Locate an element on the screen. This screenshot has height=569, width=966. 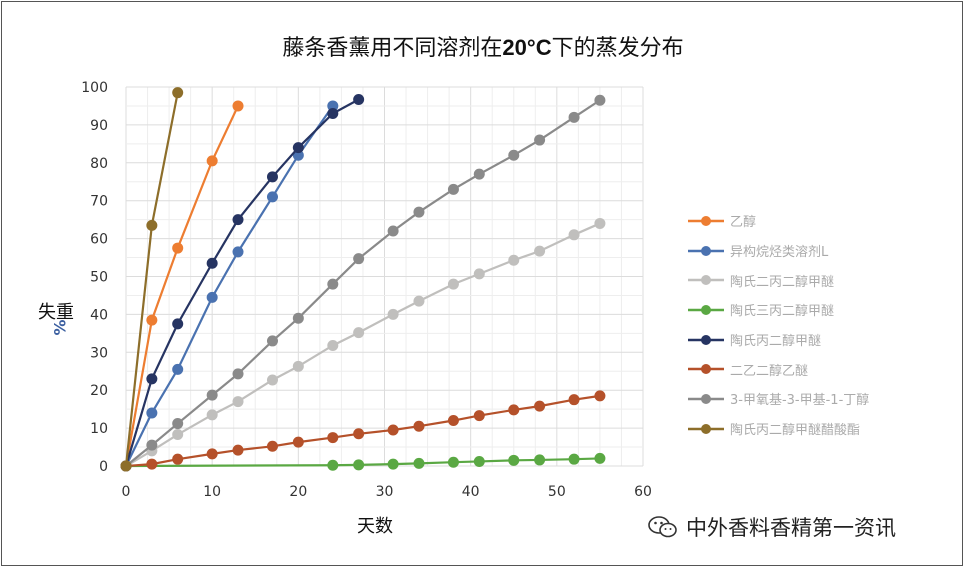
x-tick-label: 0 is located at coordinates (126, 492).